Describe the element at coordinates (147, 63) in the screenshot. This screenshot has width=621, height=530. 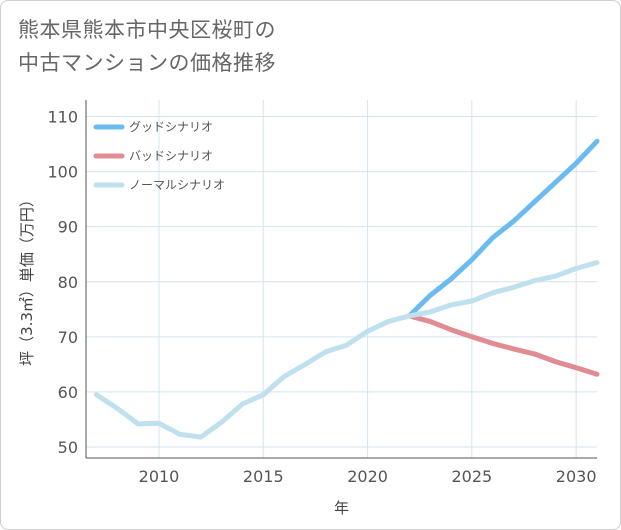
I see `chart-title-line-2: 中古マンションの価格推移` at that location.